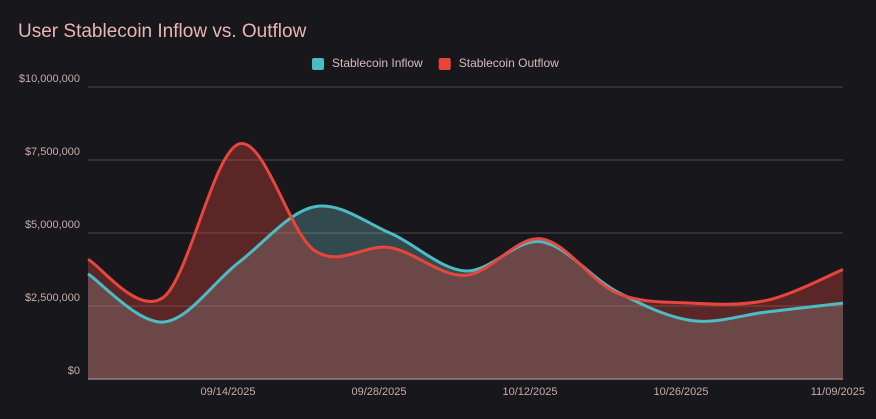  Describe the element at coordinates (52, 152) in the screenshot. I see `y-tick-label: $7,500,000` at that location.